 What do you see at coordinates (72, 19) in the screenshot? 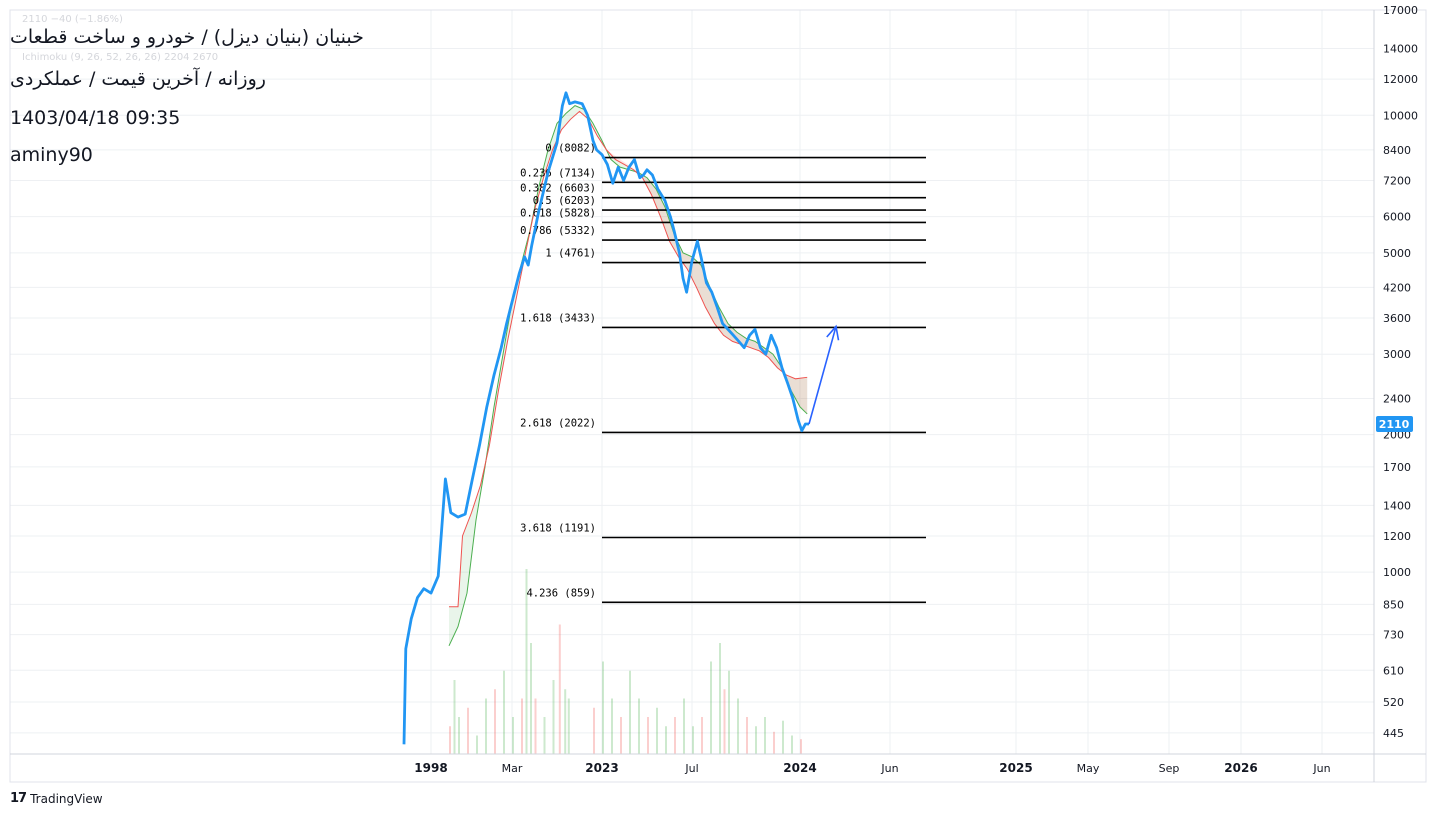
I see `faint-price-legend: 2110 −40 (−1.86%)` at bounding box center [72, 19].